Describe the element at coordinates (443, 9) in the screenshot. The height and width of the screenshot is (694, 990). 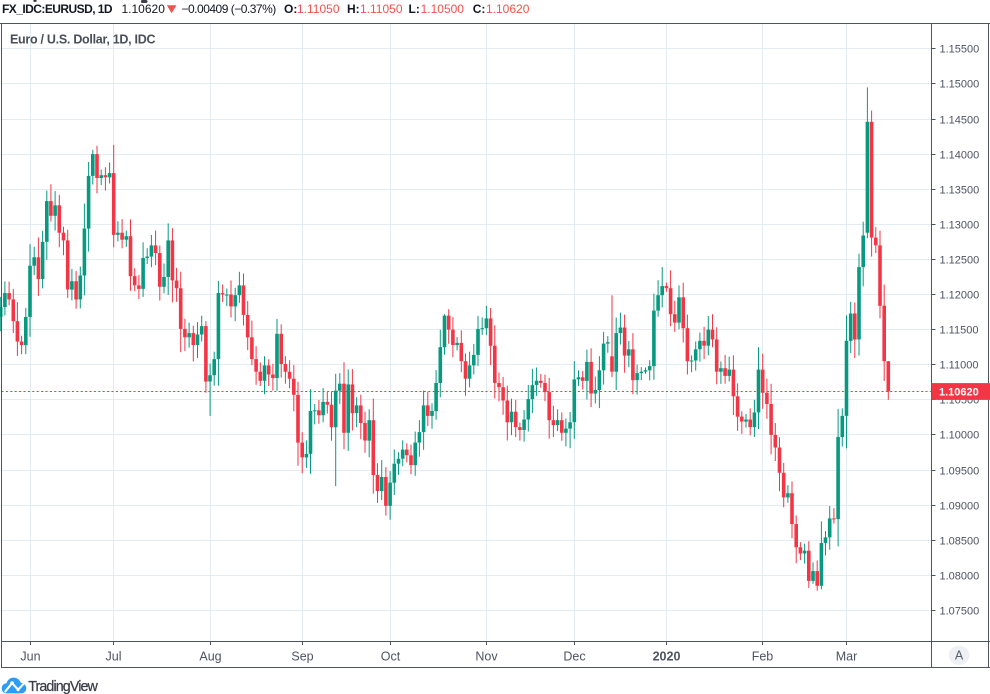
I see `svg-text: 1.10500` at that location.